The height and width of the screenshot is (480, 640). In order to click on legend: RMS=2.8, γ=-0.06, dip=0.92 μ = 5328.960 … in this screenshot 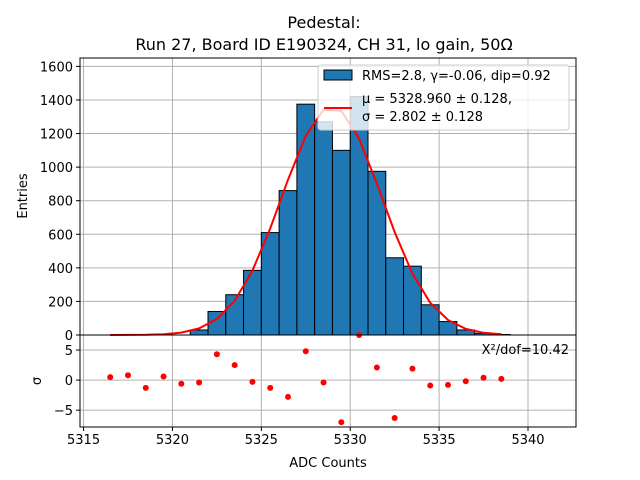, I will do `click(443, 97)`.